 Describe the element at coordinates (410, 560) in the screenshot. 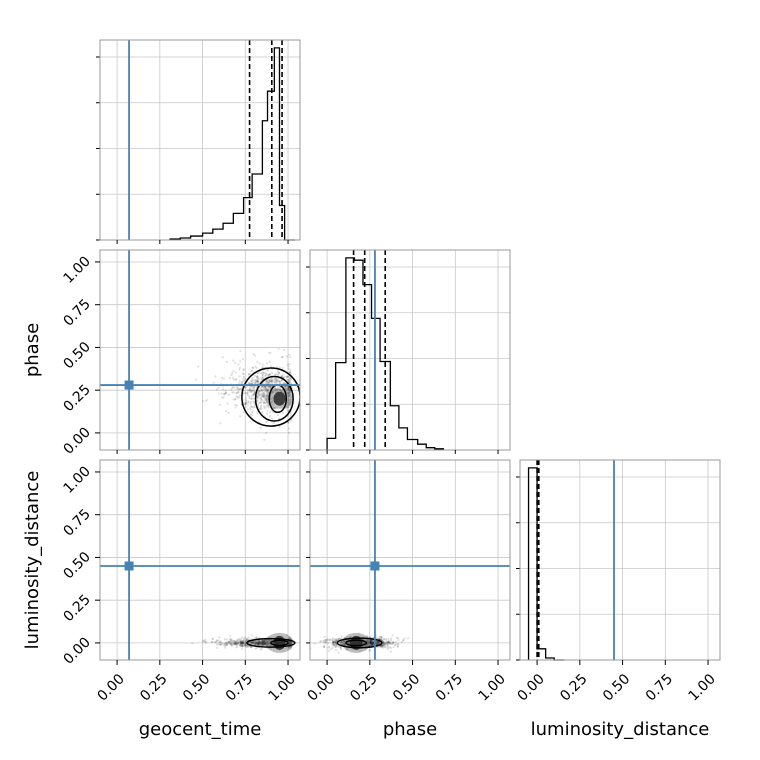

I see `joint-panel-phase-luminosity_distance` at that location.